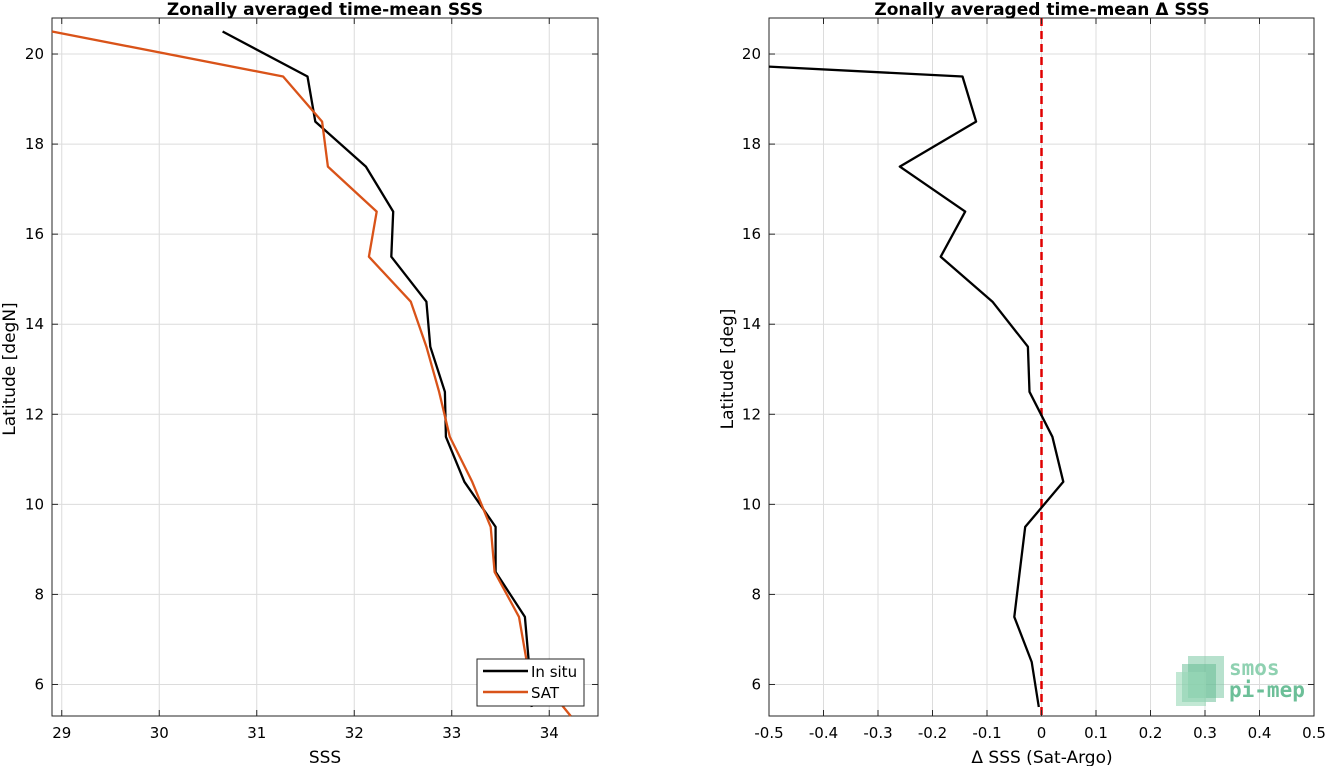 This screenshot has width=1327, height=766. What do you see at coordinates (1191, 689) in the screenshot?
I see `logo-mark-front` at bounding box center [1191, 689].